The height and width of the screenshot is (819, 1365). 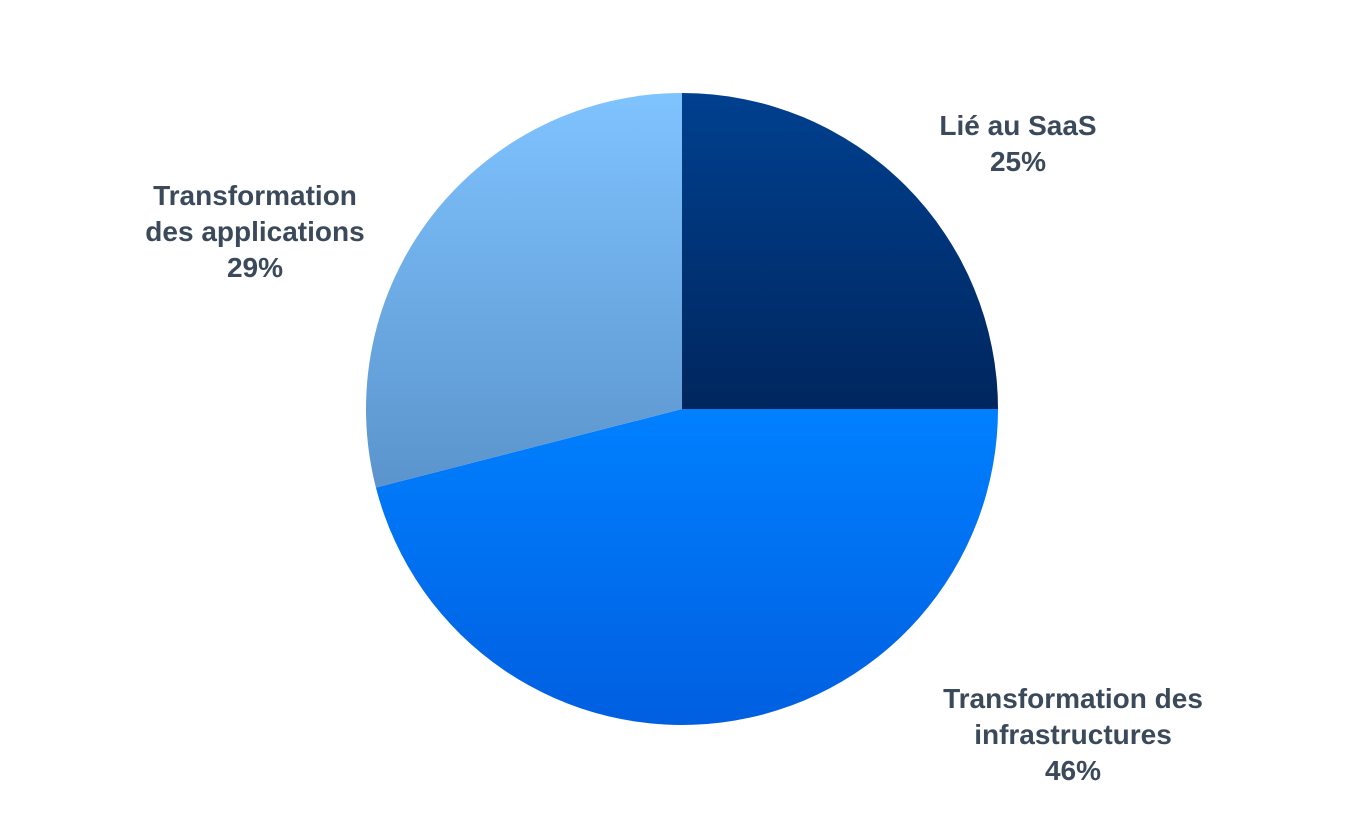 What do you see at coordinates (1018, 161) in the screenshot?
I see `slice-value-label: 25%` at bounding box center [1018, 161].